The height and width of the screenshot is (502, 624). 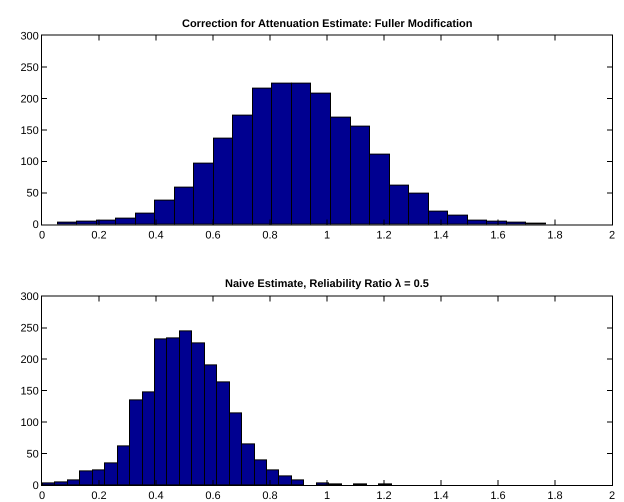 What do you see at coordinates (327, 284) in the screenshot?
I see `chart-title: Naive Estimate, Reliability Ratio λ = 0.5` at bounding box center [327, 284].